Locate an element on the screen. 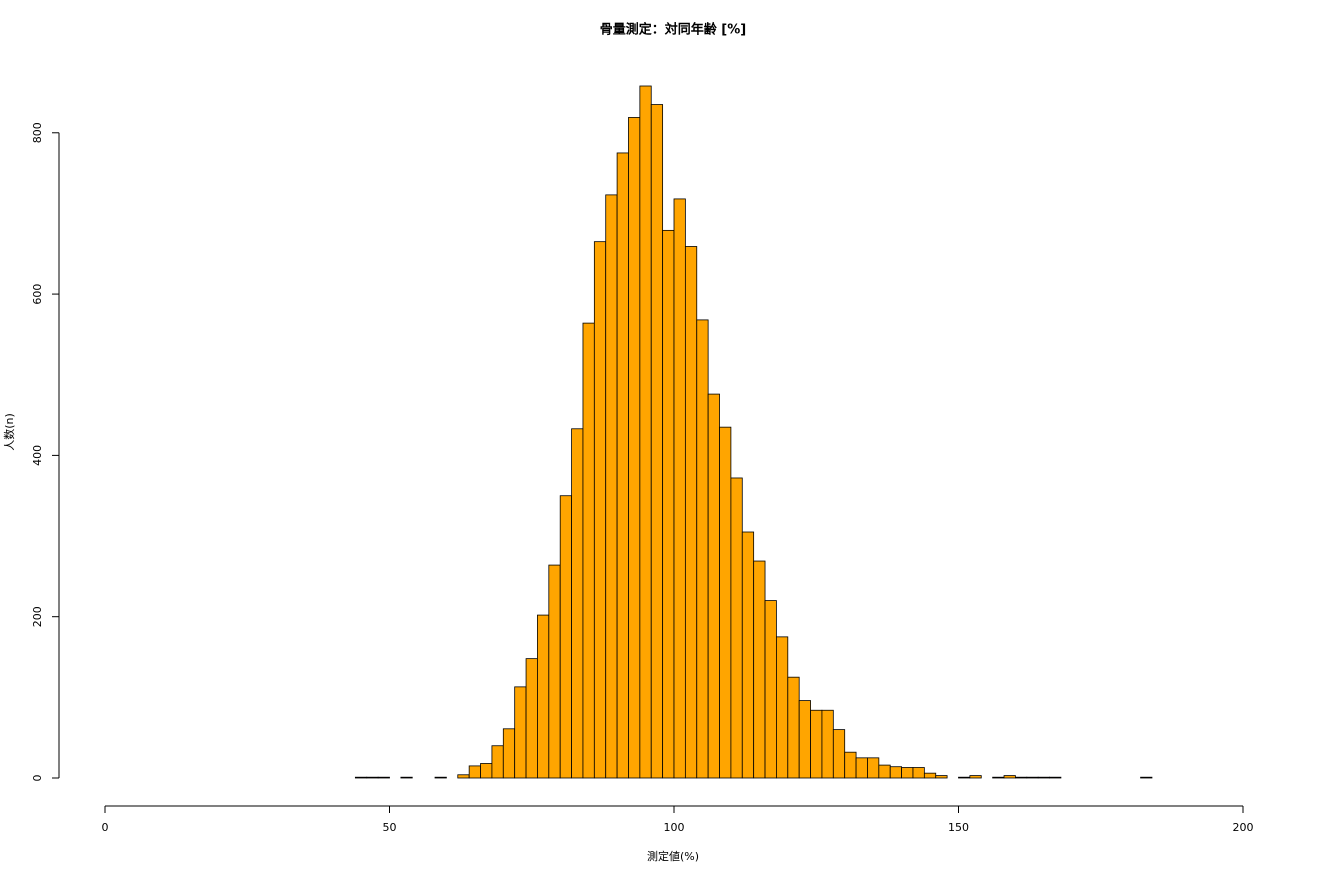  chart-title: 骨量測定：対同年齢 [%] is located at coordinates (673, 30).